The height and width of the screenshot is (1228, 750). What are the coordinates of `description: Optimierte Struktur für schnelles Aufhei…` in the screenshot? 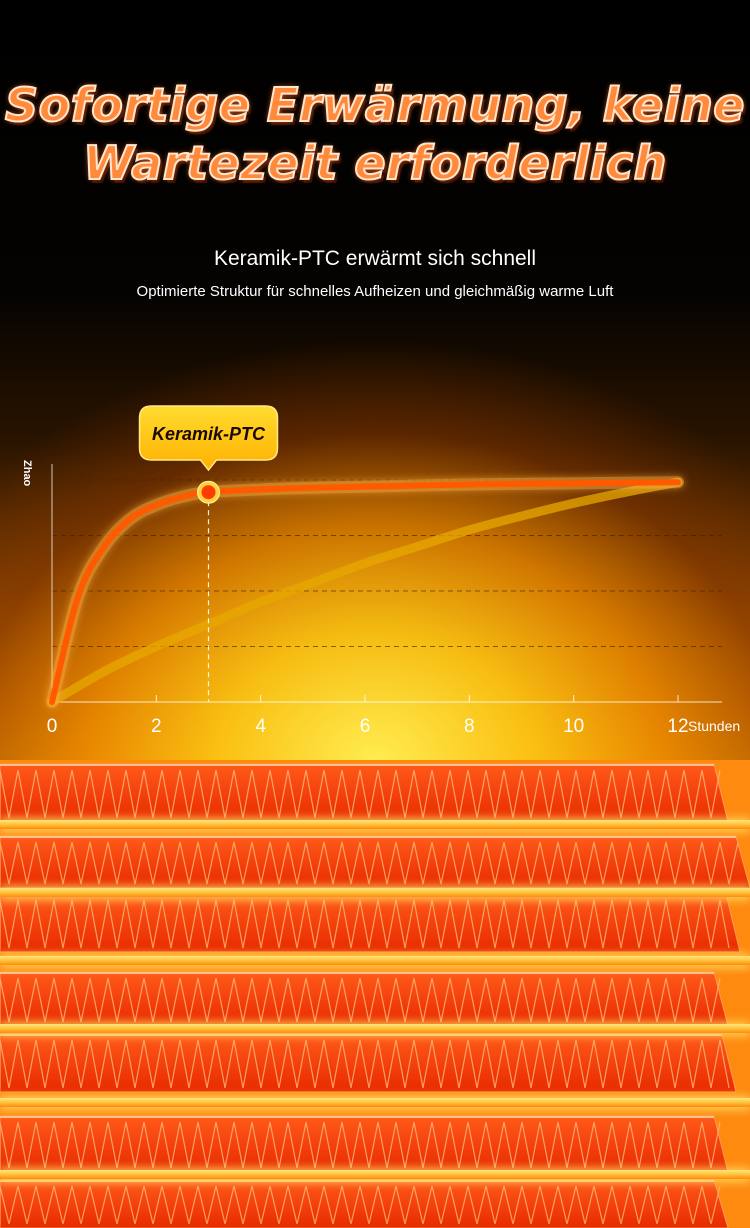 It's located at (375, 291).